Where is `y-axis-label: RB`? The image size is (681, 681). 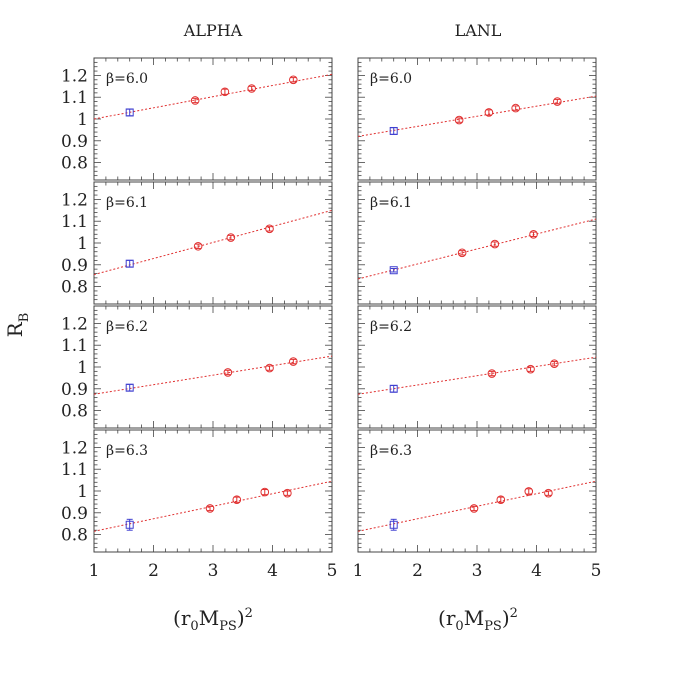
y-axis-label: RB is located at coordinates (17, 325).